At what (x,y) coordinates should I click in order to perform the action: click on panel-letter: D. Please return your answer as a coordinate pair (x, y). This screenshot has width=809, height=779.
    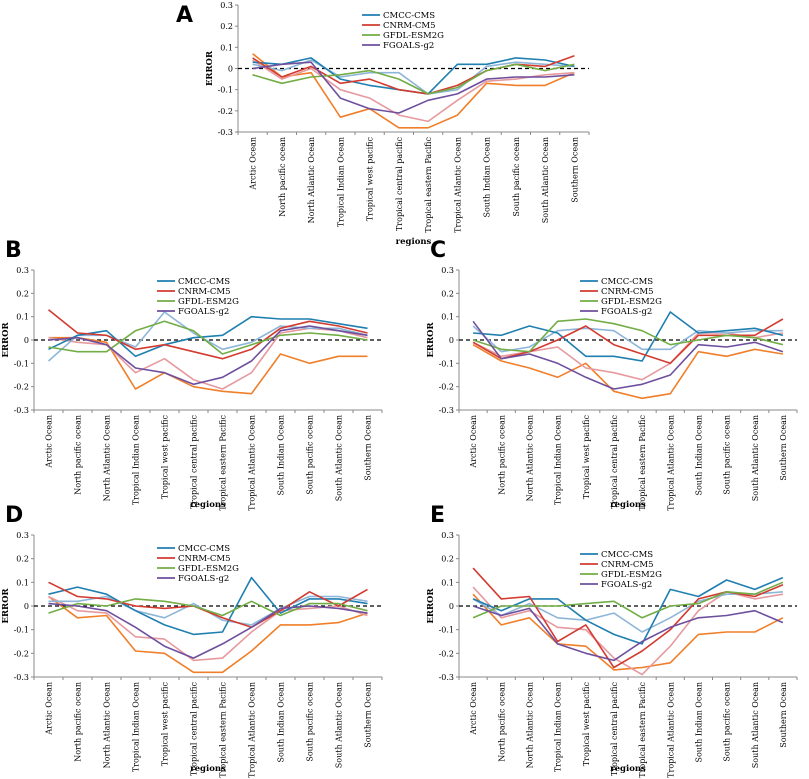
    Looking at the image, I should click on (14, 515).